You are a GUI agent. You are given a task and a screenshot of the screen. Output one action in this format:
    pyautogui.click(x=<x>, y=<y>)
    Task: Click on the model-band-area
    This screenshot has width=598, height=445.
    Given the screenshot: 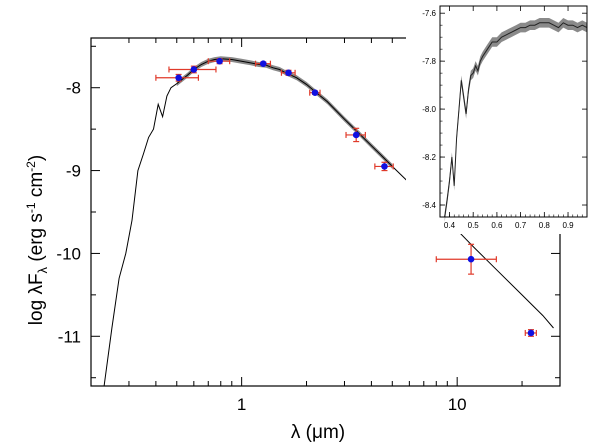 What is the action you would take?
    pyautogui.click(x=284, y=112)
    